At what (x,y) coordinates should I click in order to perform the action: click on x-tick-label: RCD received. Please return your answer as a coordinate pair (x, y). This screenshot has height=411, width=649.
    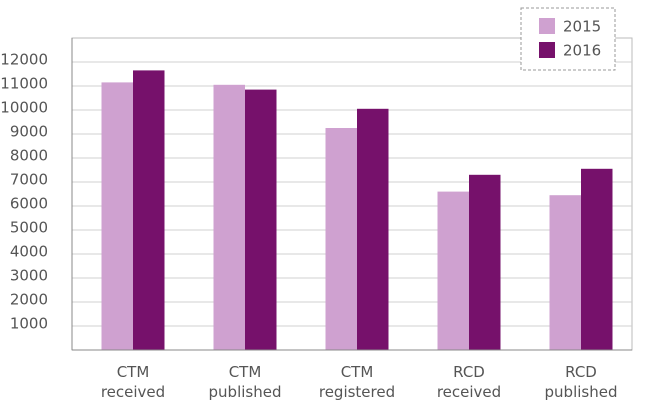
    Looking at the image, I should click on (469, 382).